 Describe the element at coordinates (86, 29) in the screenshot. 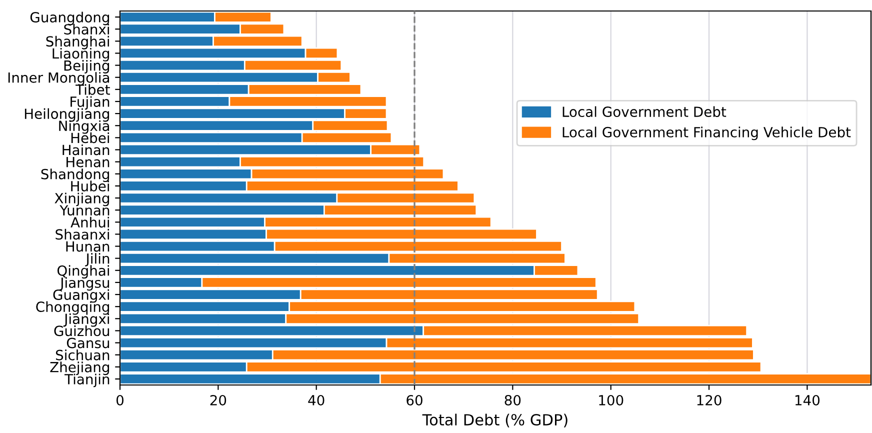

I see `y-tick-label: Shanxi` at that location.